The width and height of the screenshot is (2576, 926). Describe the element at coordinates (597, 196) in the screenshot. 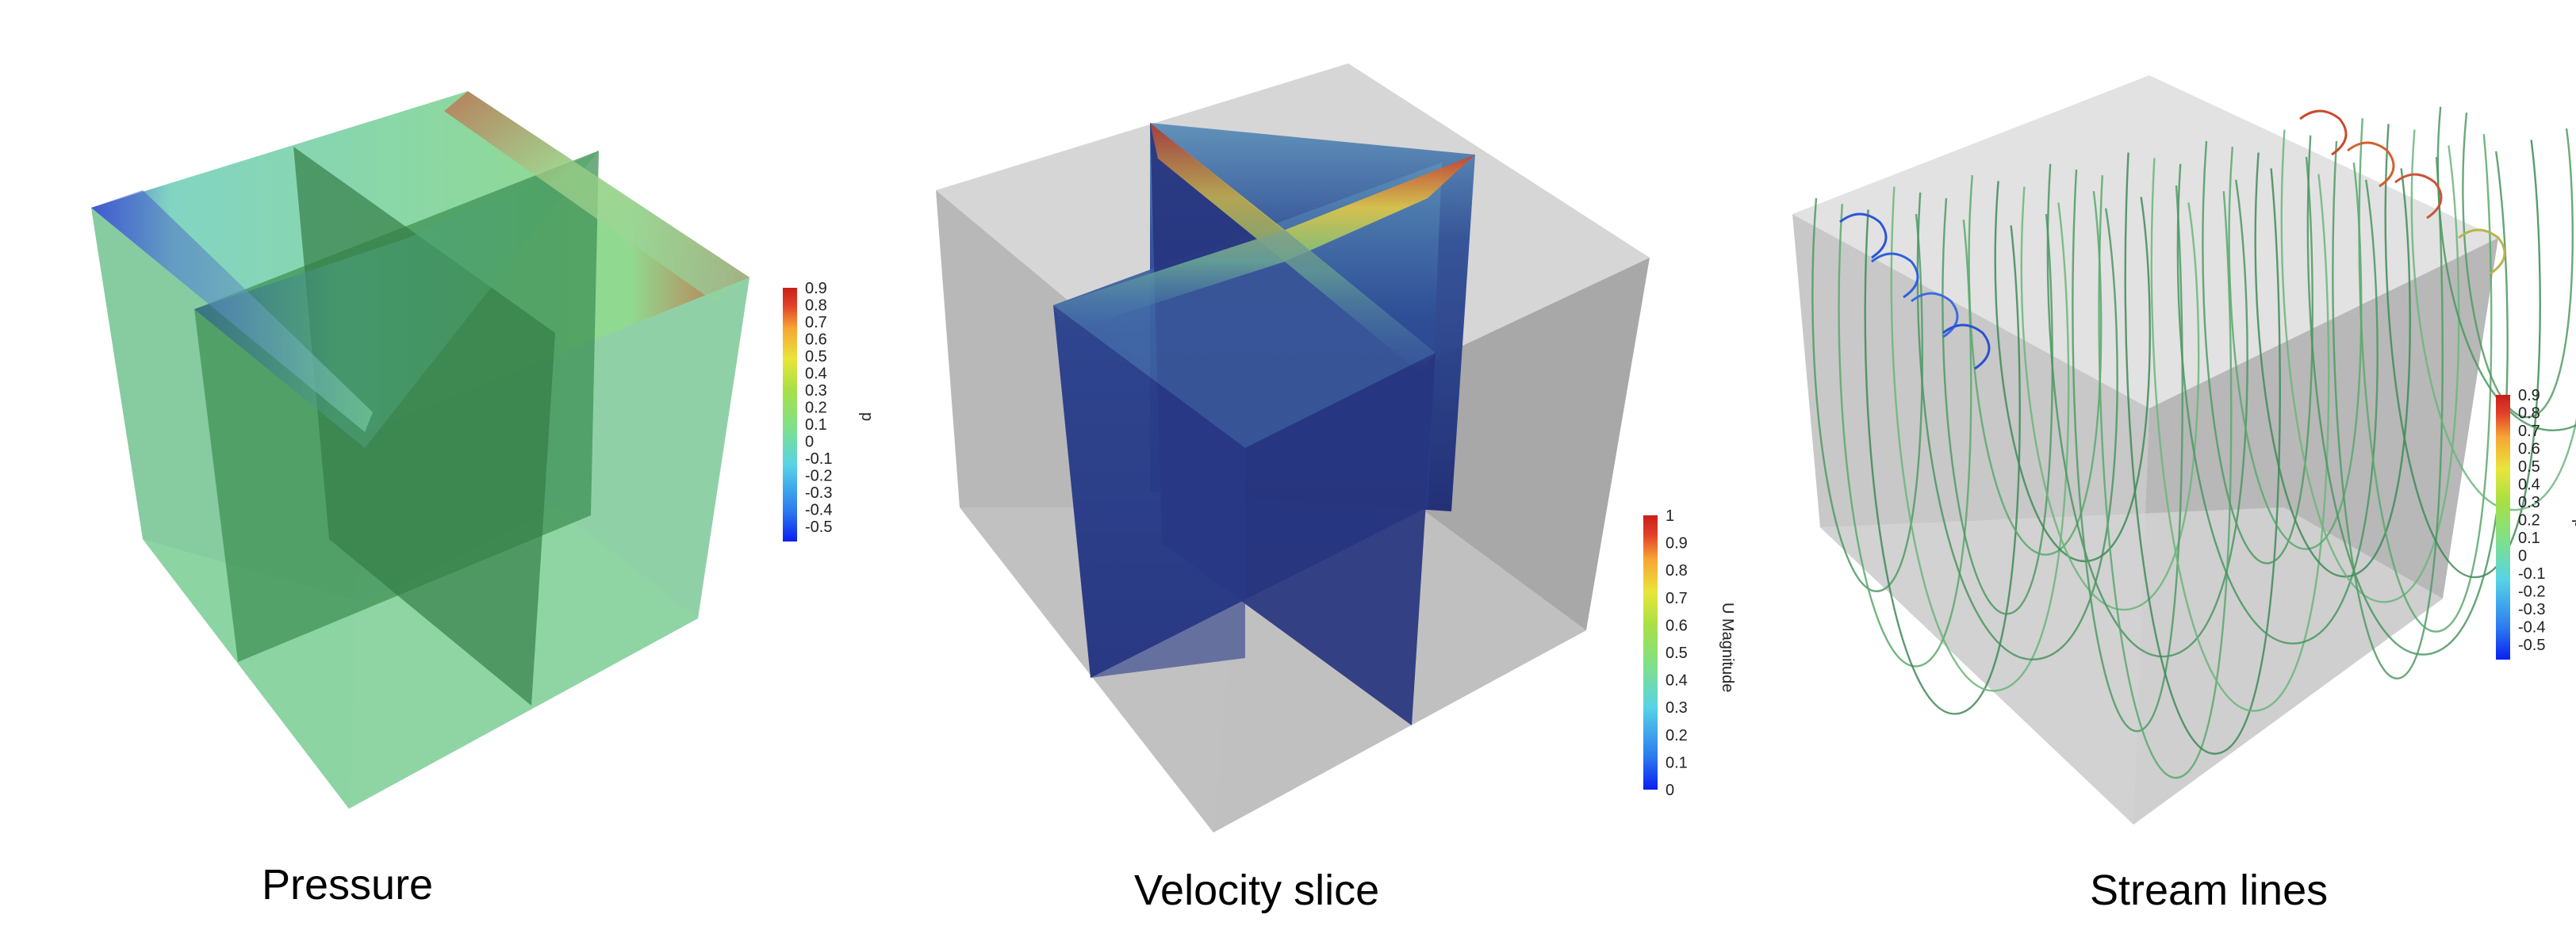

I see `pressure-box-right-edge` at that location.